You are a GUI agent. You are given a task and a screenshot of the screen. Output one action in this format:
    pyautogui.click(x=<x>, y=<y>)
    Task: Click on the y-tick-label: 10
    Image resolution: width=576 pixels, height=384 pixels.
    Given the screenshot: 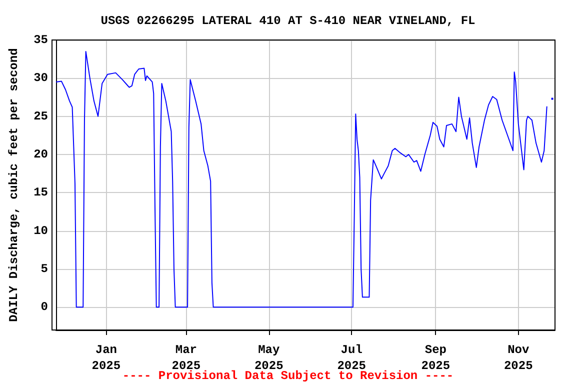 What is the action you would take?
    pyautogui.click(x=41, y=231)
    